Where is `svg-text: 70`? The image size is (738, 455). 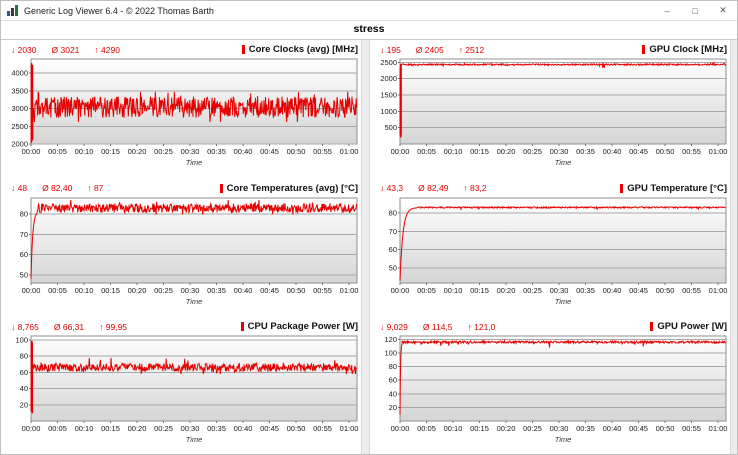
svg-text: 70 is located at coordinates (393, 230).